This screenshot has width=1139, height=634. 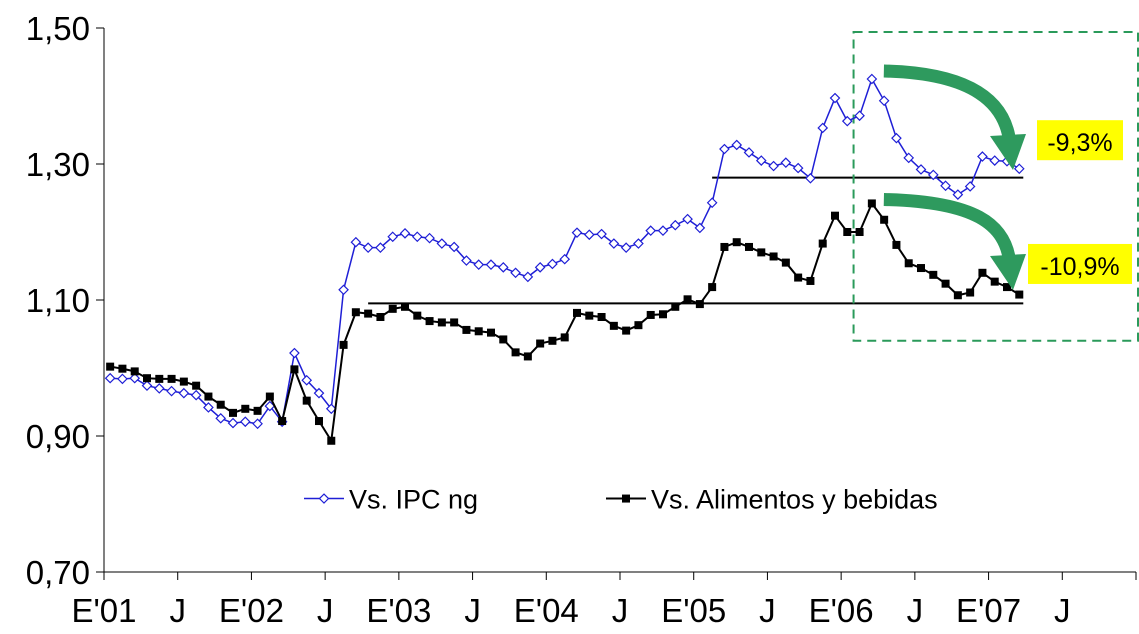 What do you see at coordinates (988, 610) in the screenshot?
I see `x-tick-label: E'07` at bounding box center [988, 610].